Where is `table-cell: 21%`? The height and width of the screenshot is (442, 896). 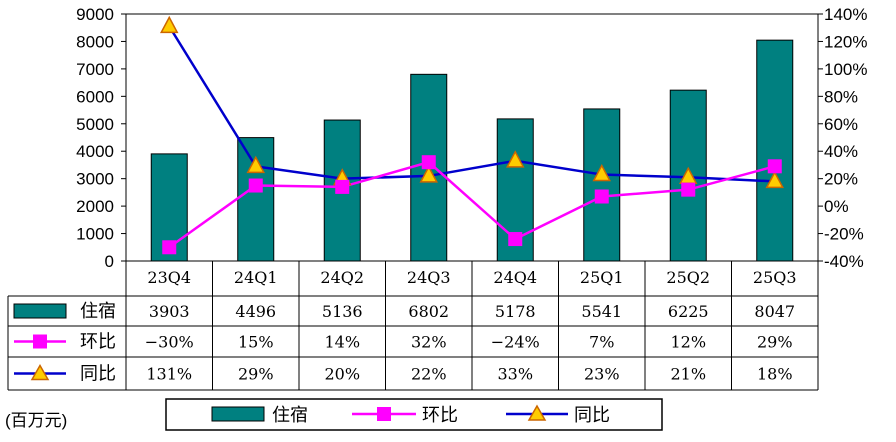 table-cell: 21% is located at coordinates (688, 374).